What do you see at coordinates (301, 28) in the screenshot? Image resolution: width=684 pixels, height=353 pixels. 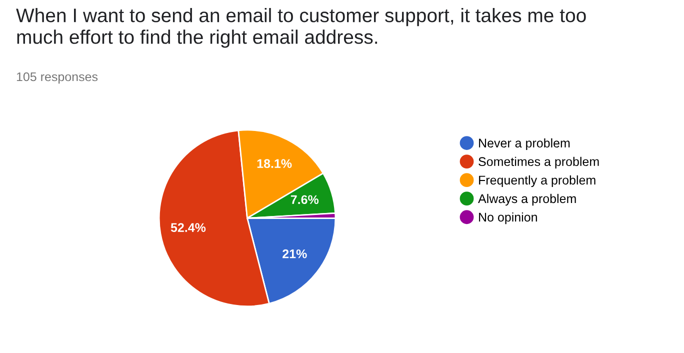 I see `chart-title: When I want to send an email to customer support, it takes me too much effort to find the right email address.` at bounding box center [301, 28].